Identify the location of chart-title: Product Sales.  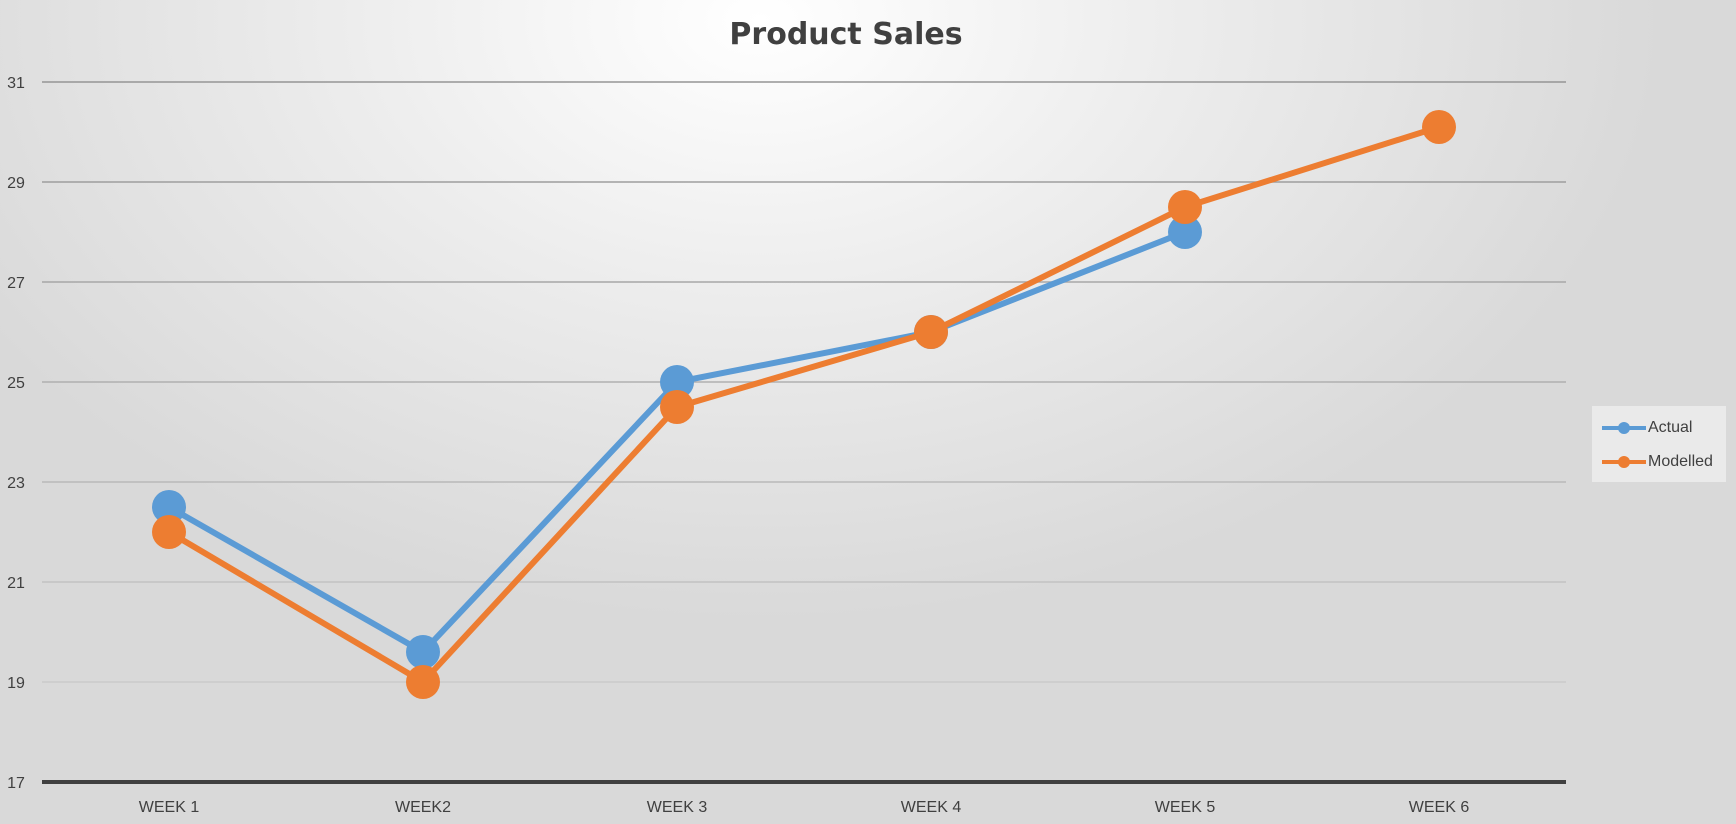
(845, 34).